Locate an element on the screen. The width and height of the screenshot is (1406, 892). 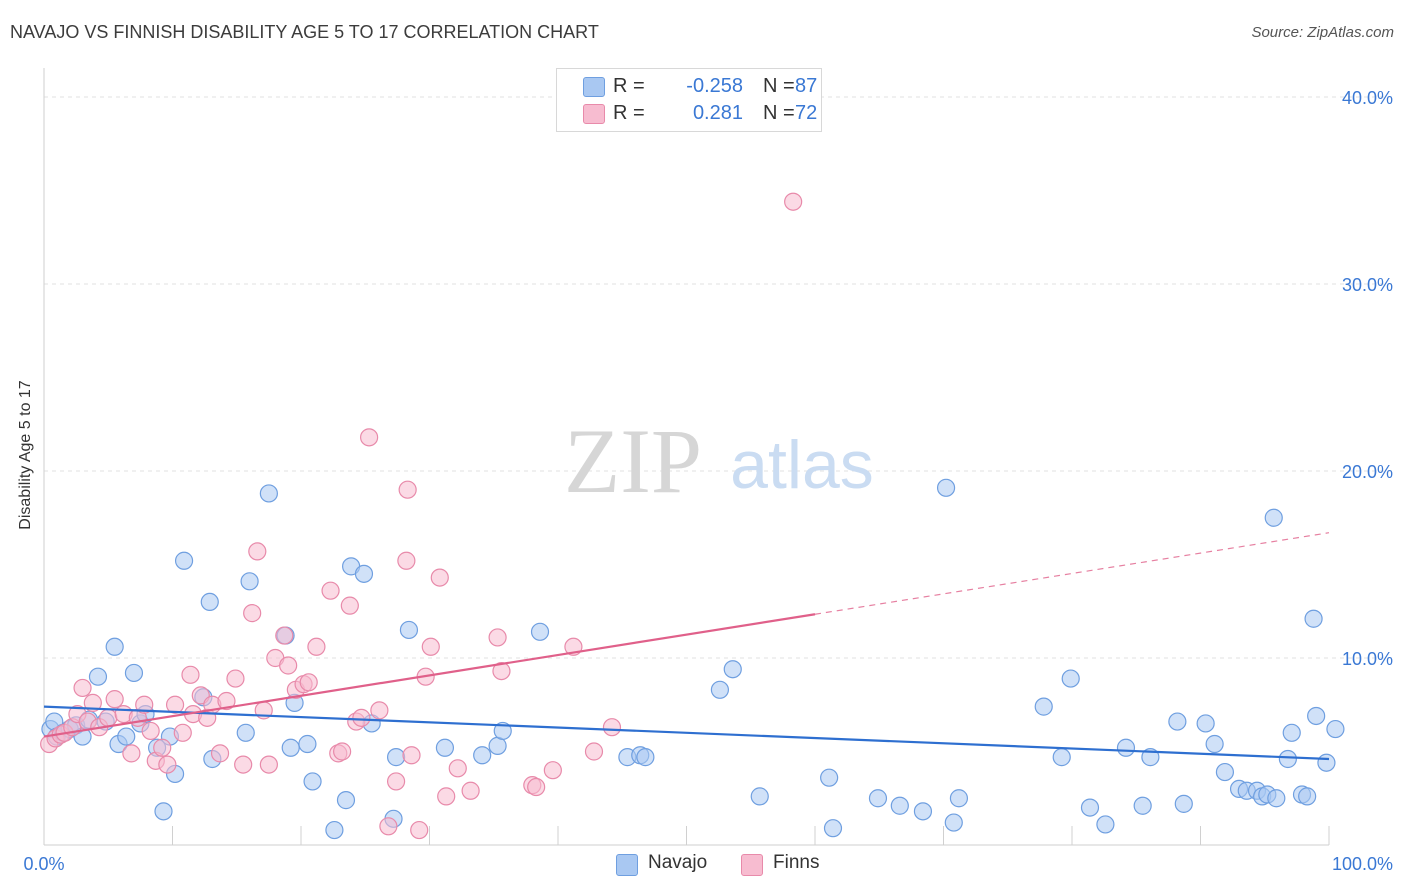
series-swatch-navajo is located at coordinates (627, 865).